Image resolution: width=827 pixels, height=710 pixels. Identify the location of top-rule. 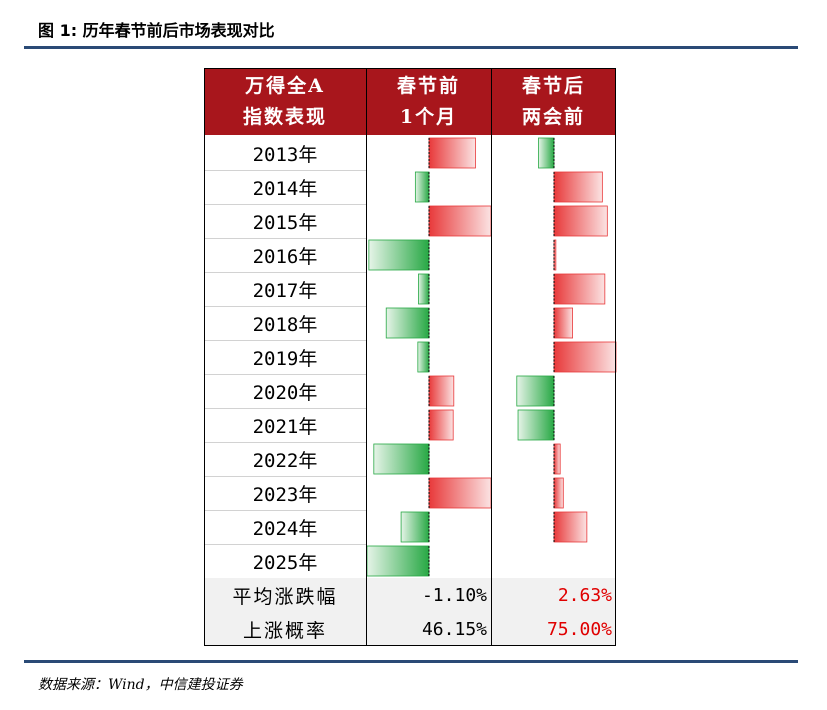
(411, 47).